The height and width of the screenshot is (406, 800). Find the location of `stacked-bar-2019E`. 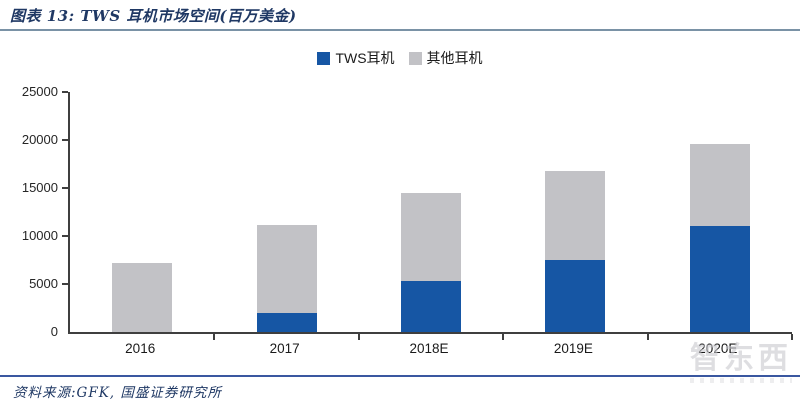

stacked-bar-2019E is located at coordinates (575, 251).